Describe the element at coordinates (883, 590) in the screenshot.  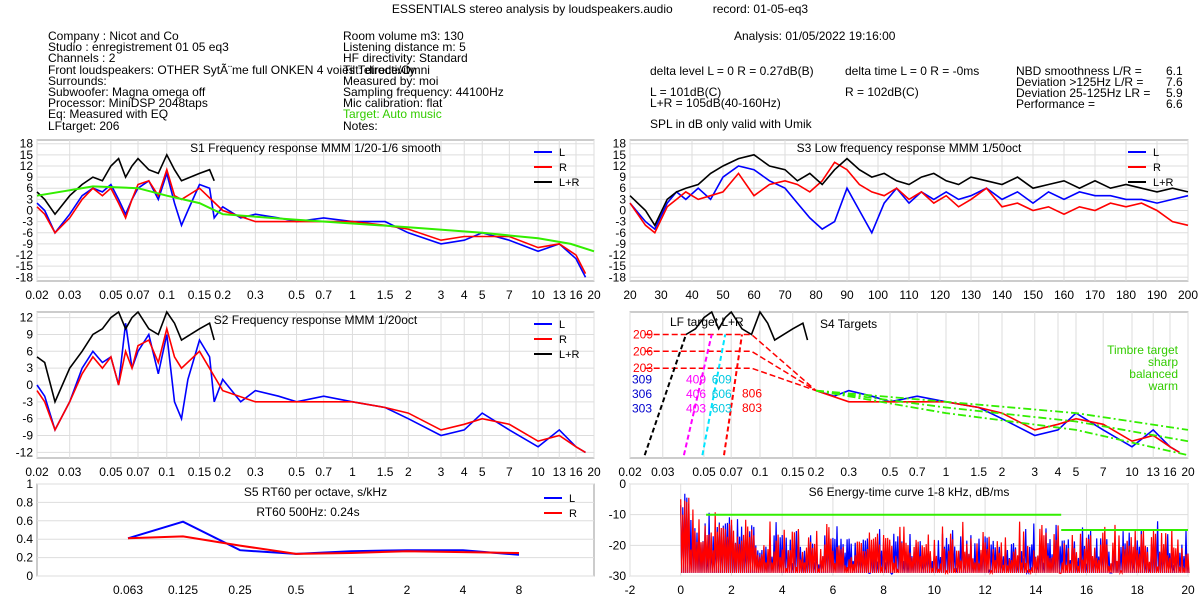
I see `x-tick-label: 8` at that location.